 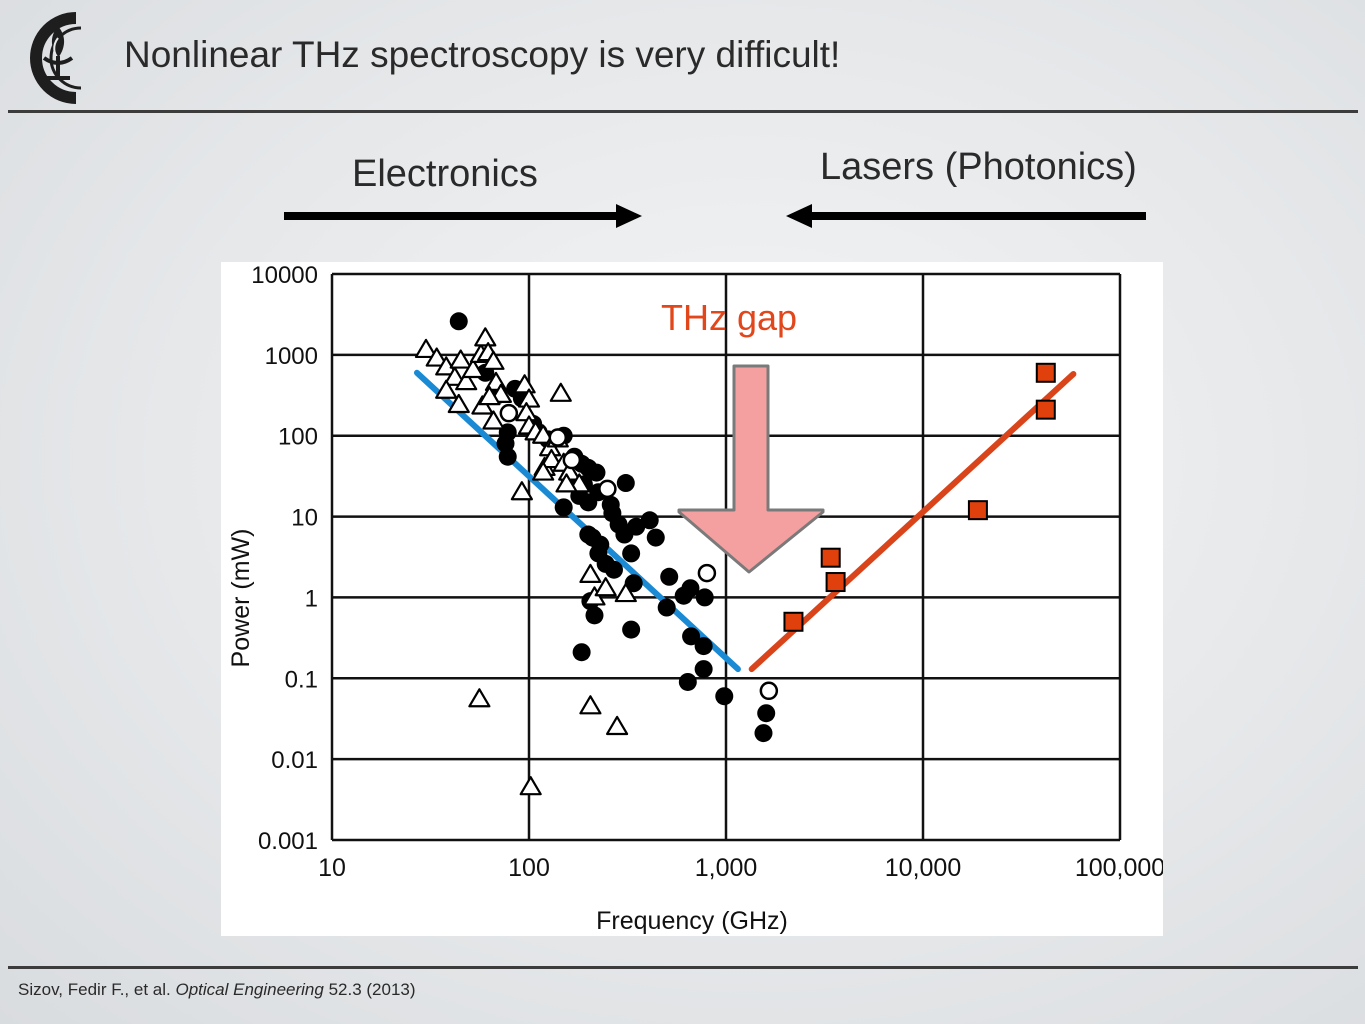 I want to click on thz-gap-arrow, so click(x=751, y=469).